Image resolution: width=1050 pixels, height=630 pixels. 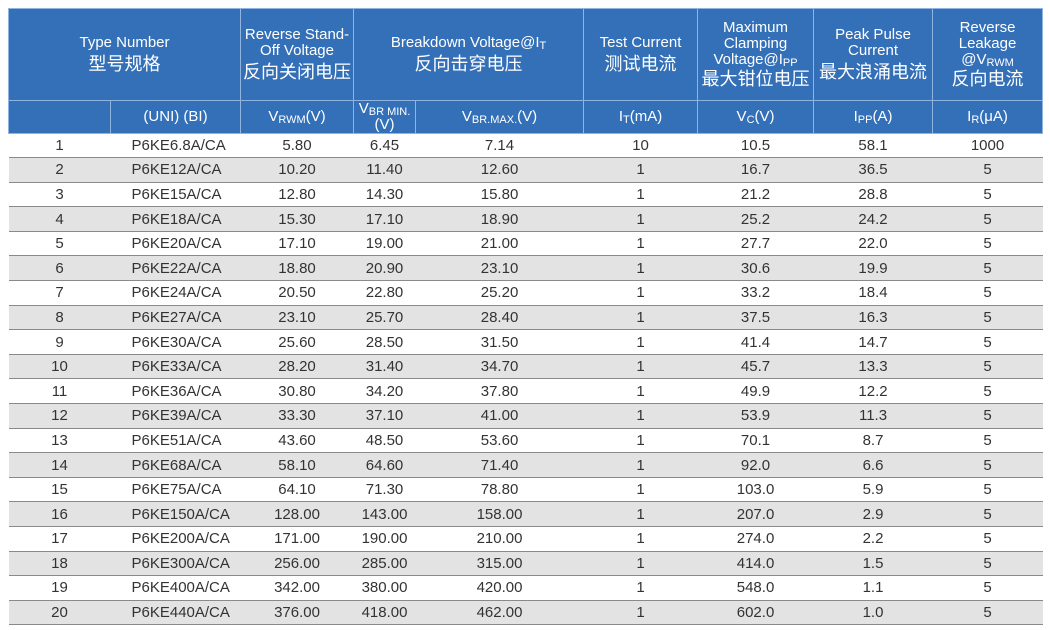 What do you see at coordinates (175, 146) in the screenshot?
I see `cell-type-number: P6KE6.8A/CA` at bounding box center [175, 146].